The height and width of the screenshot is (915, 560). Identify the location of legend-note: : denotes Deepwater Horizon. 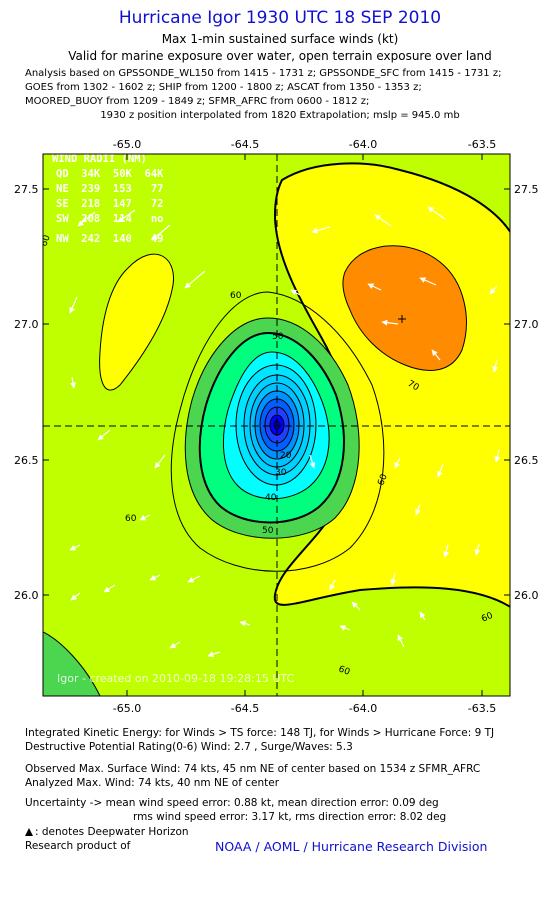
(107, 832).